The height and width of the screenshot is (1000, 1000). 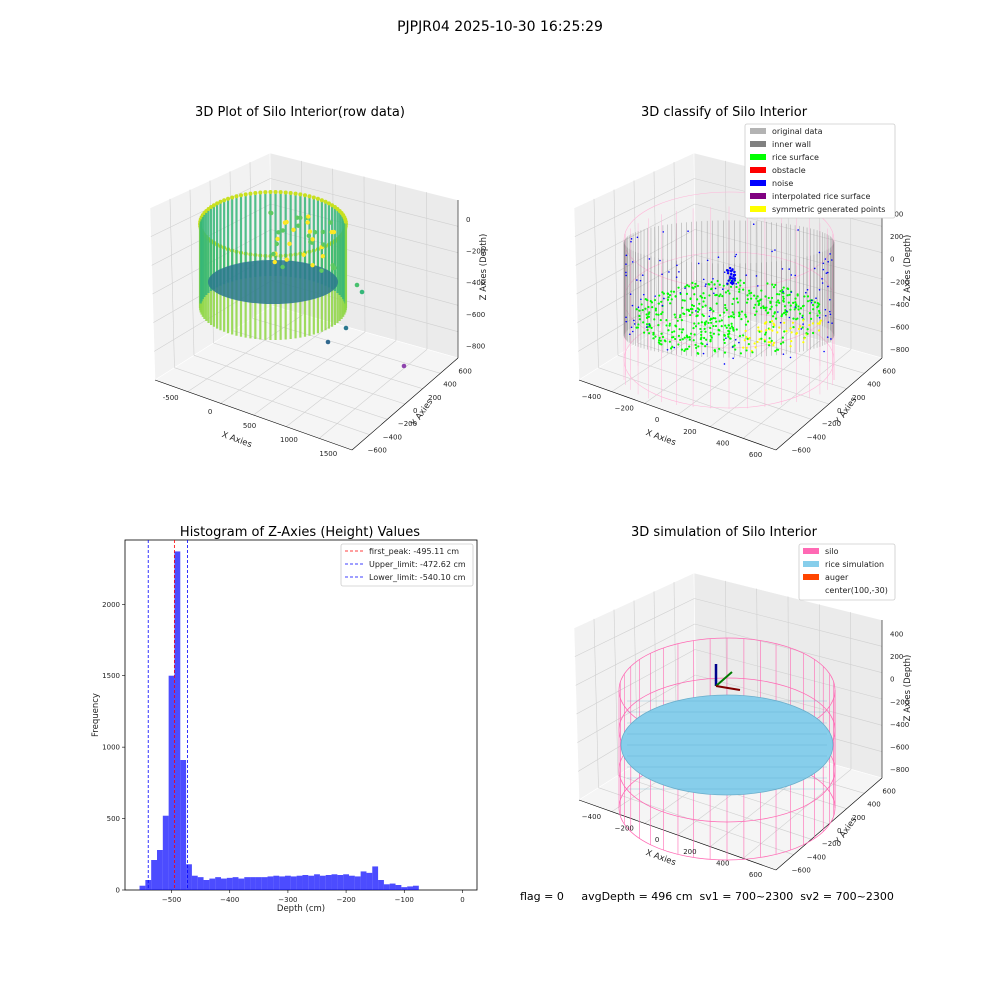 What do you see at coordinates (816, 437) in the screenshot?
I see `cls-y-tick: −400` at bounding box center [816, 437].